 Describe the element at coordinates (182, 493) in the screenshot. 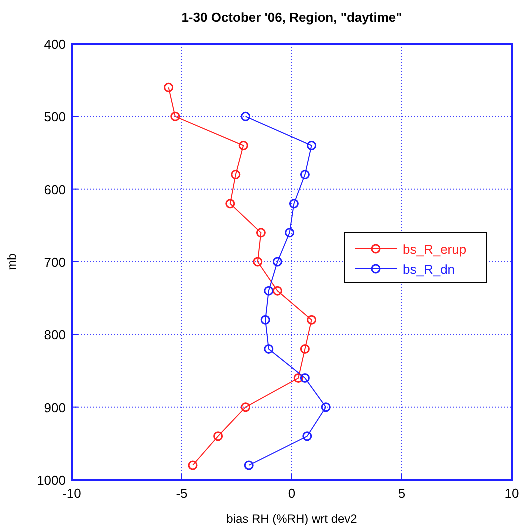

I see `x-tick-label: -5` at that location.